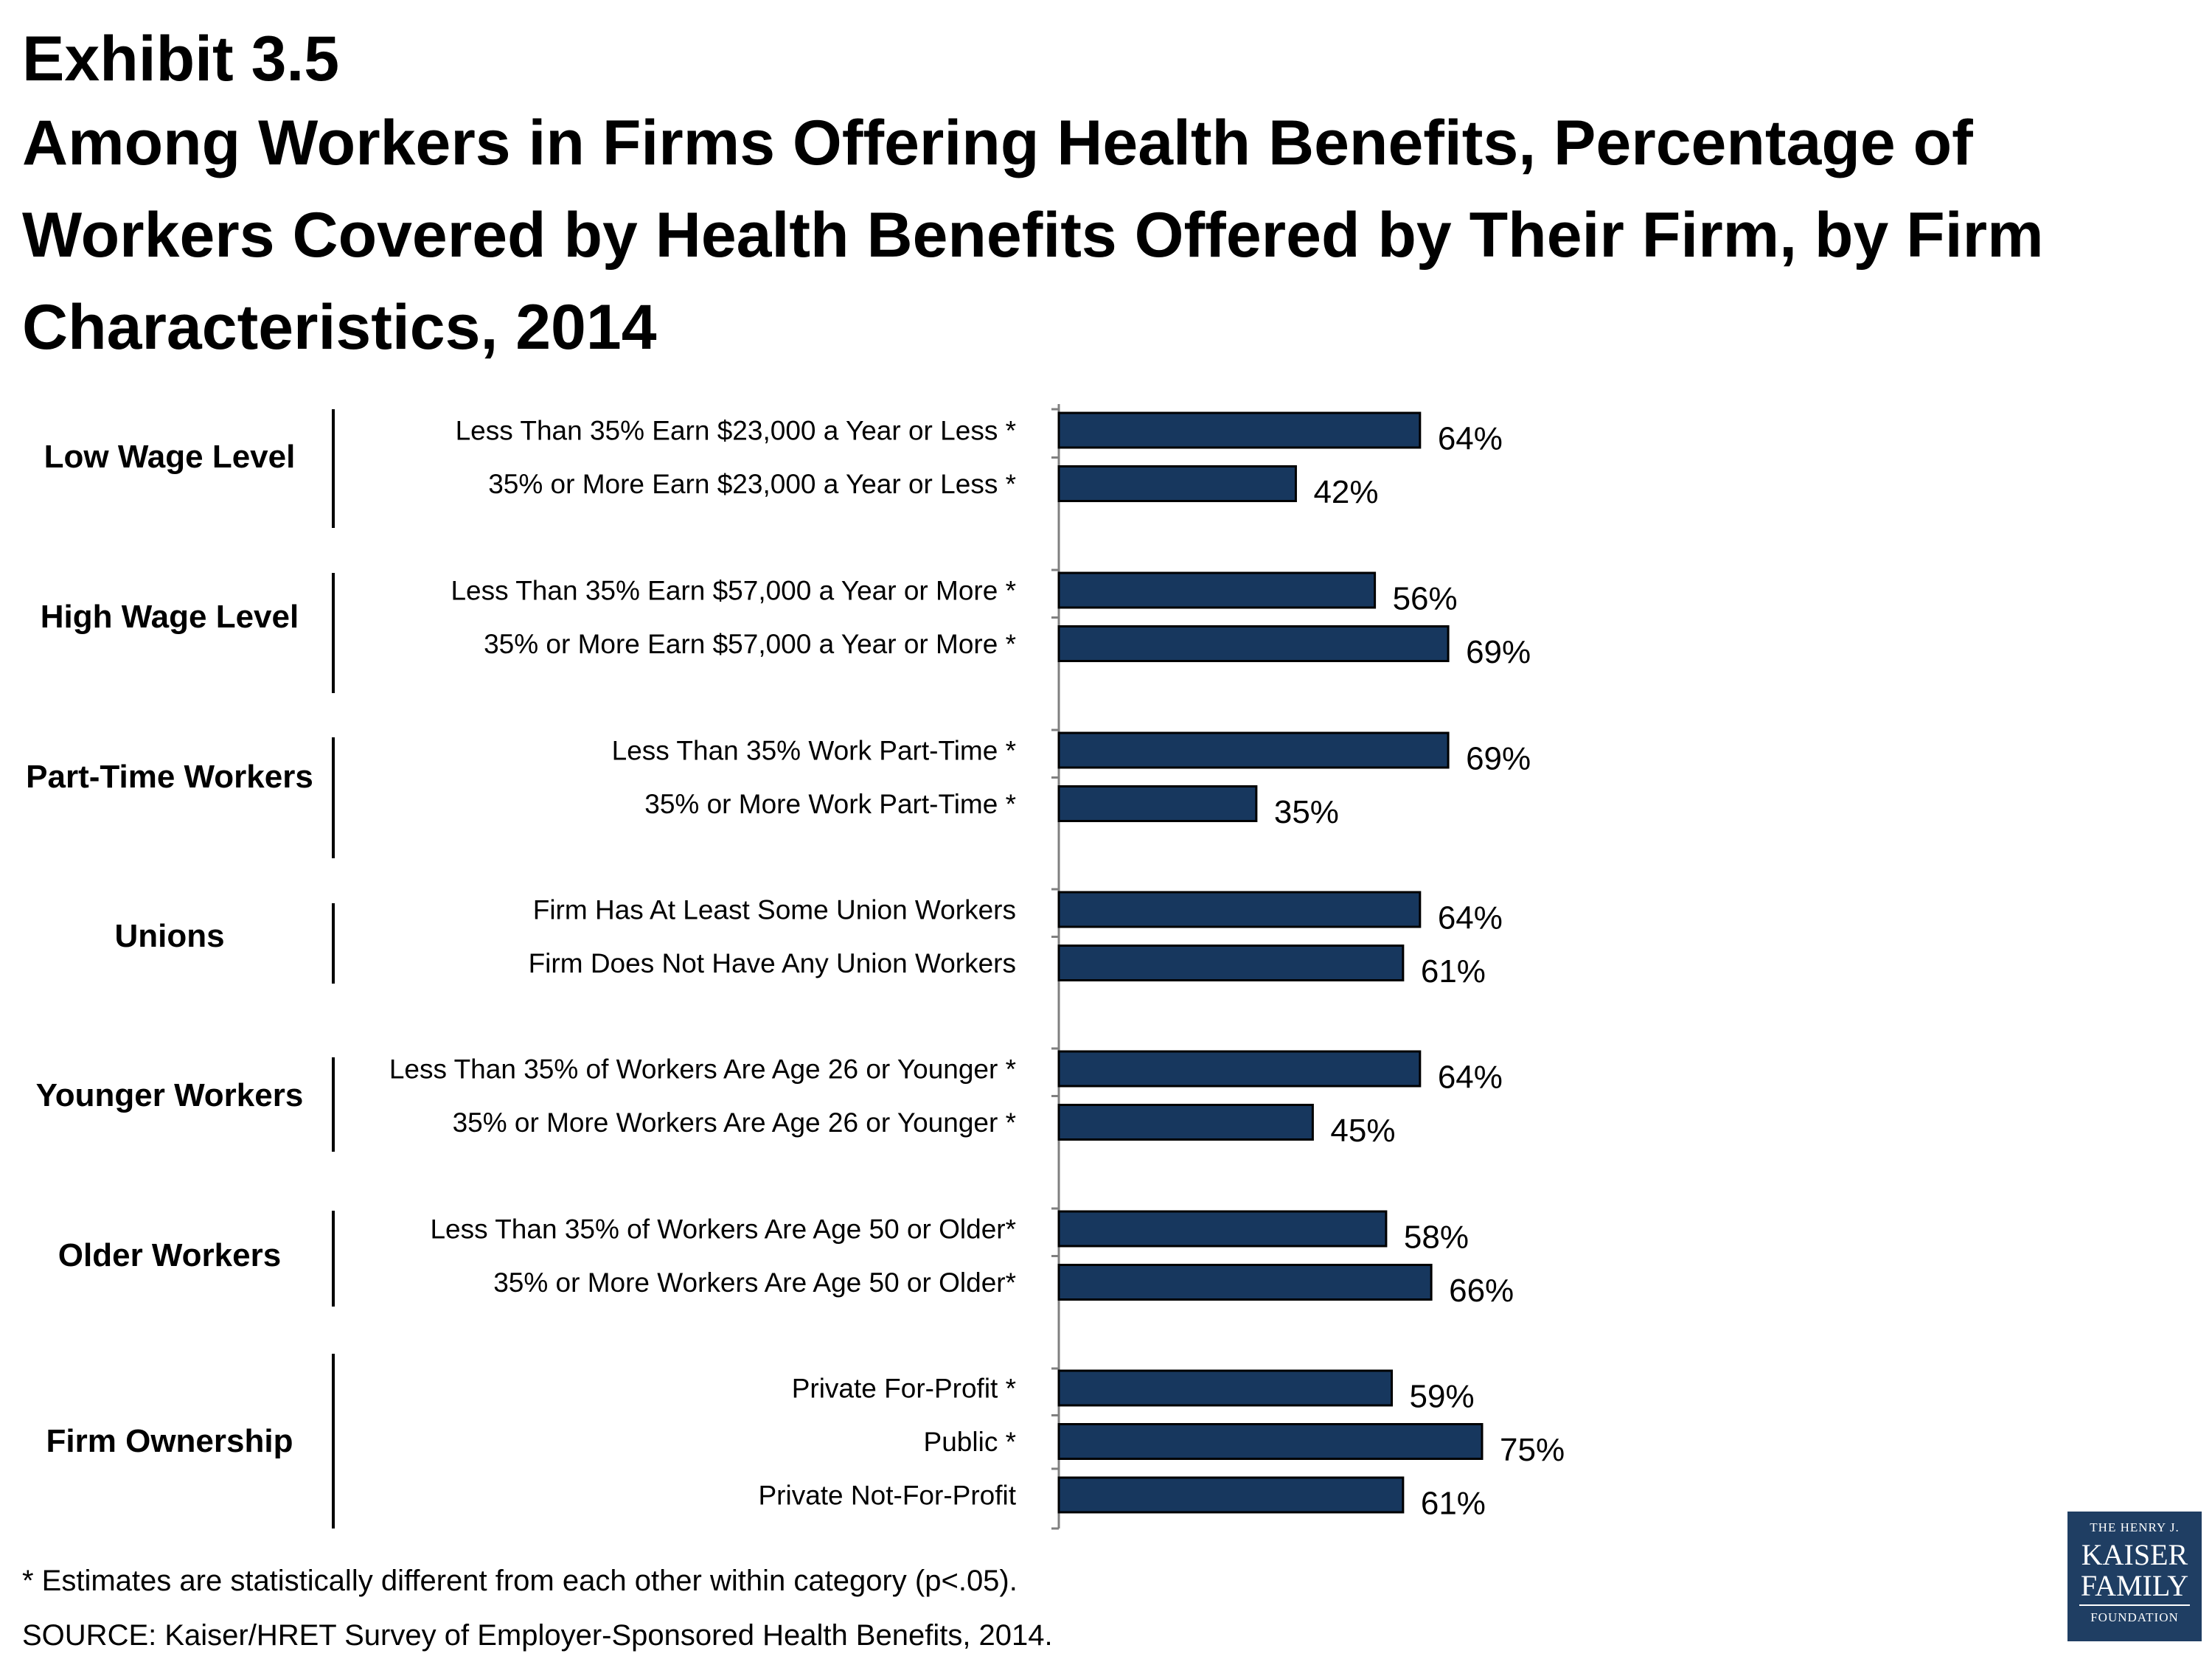 The image size is (2212, 1659). I want to click on logo-line-1: THE HENRY J., so click(2135, 1527).